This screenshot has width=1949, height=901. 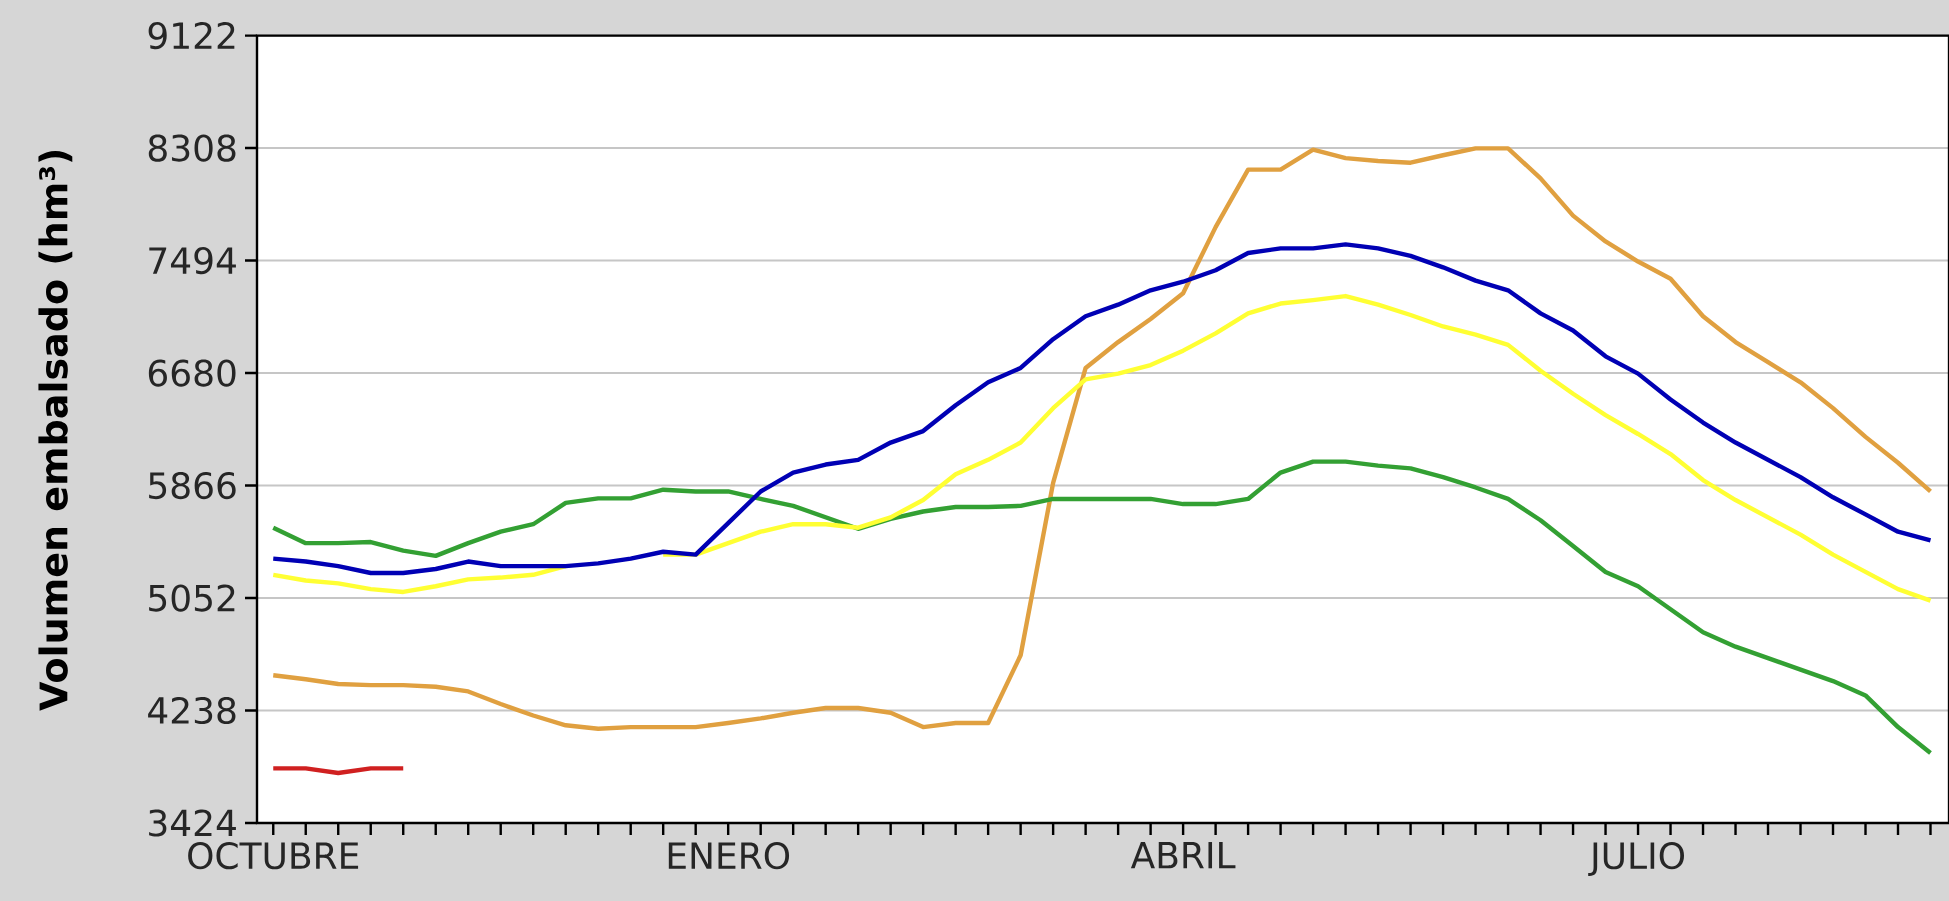 What do you see at coordinates (273, 856) in the screenshot?
I see `x-tick-label: OCTUBRE` at bounding box center [273, 856].